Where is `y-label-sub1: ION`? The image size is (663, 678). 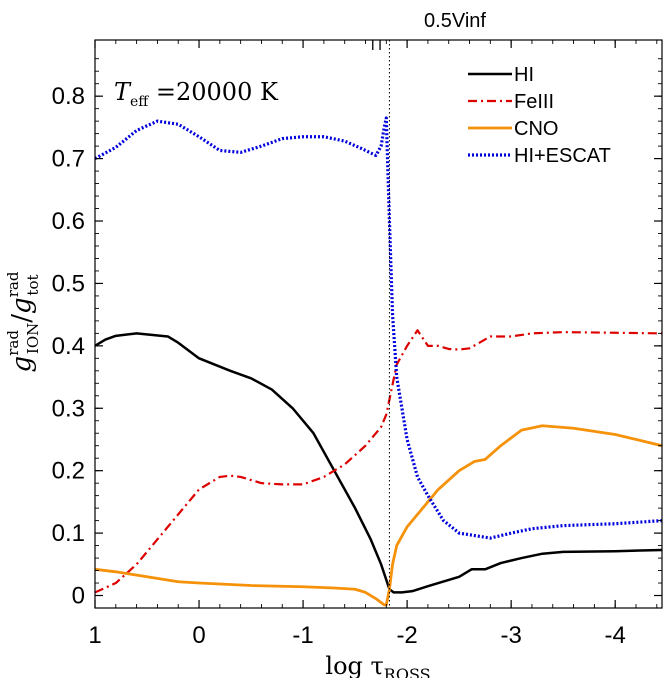 y-label-sub1: ION is located at coordinates (33, 338).